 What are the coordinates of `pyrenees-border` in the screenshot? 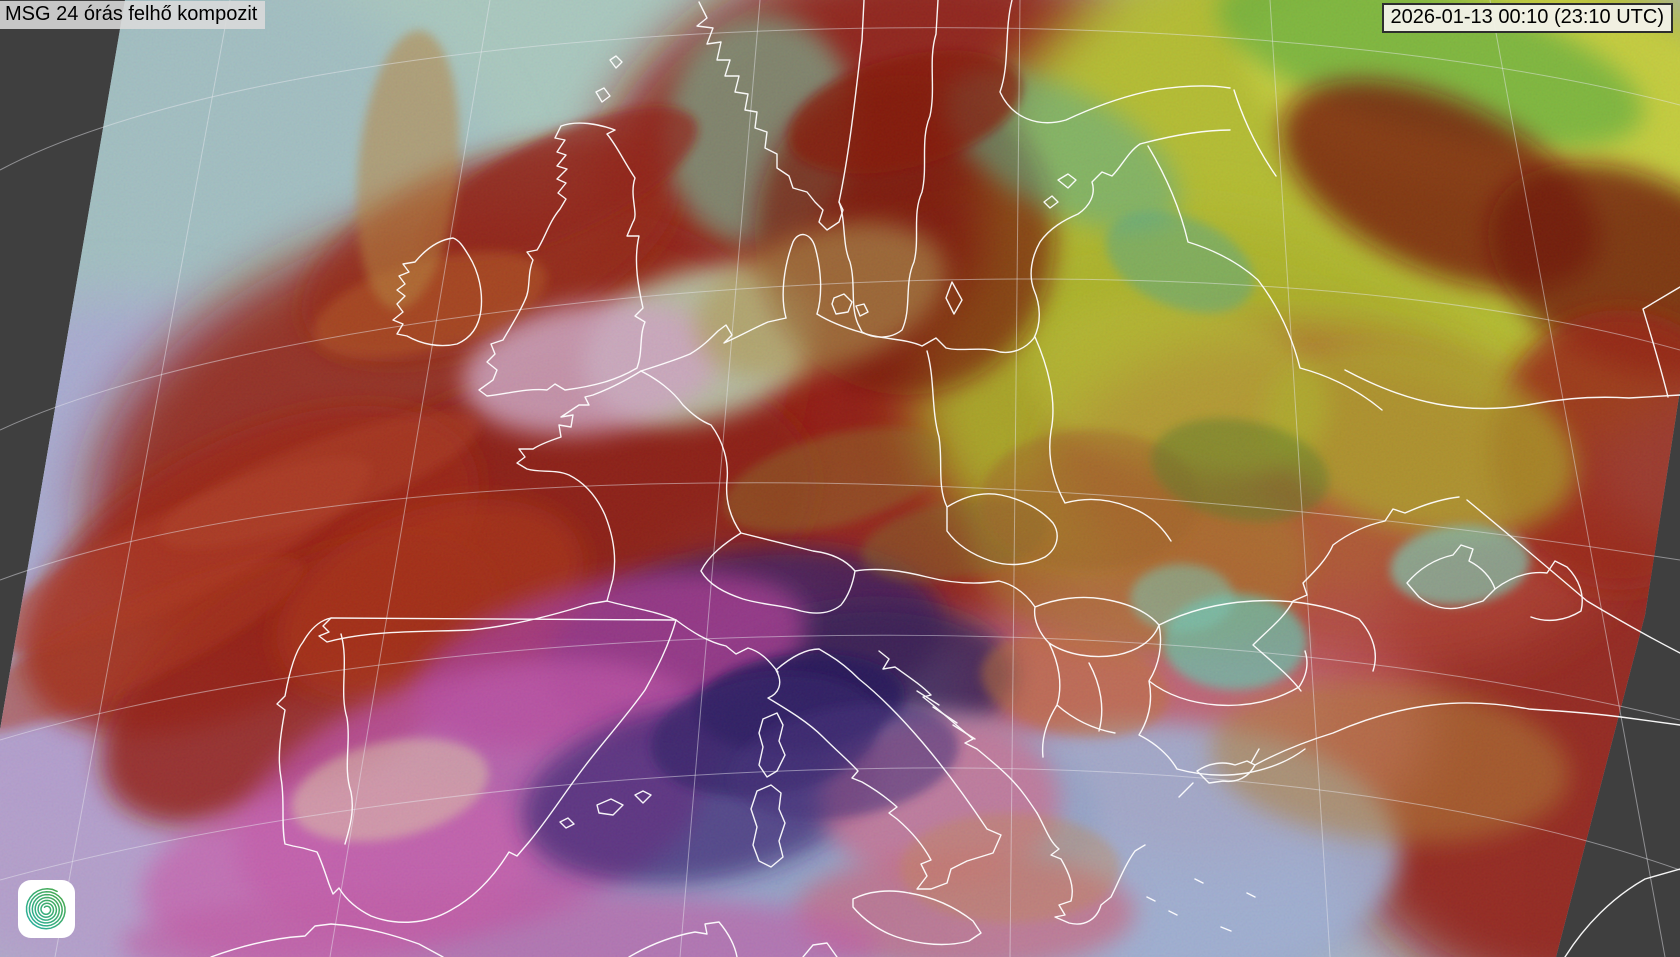 It's located at (641, 610).